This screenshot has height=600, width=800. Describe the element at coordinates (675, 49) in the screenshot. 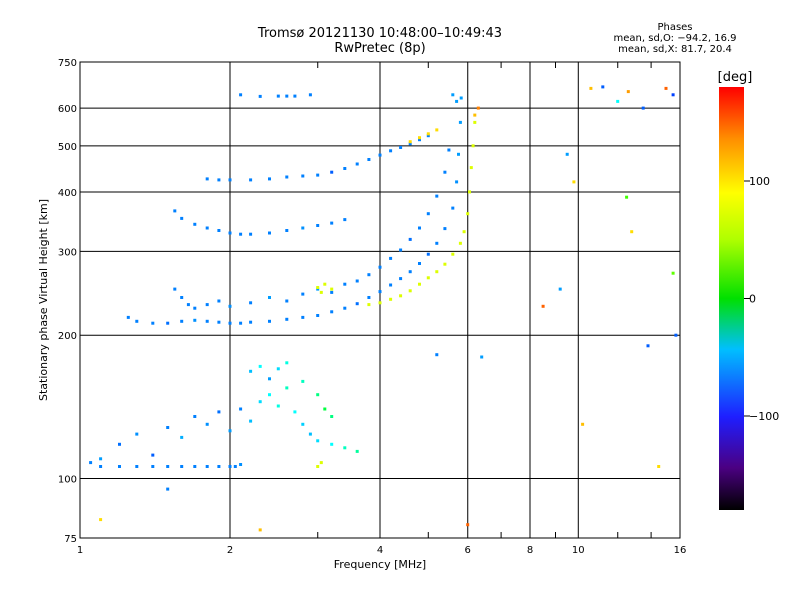

I see `phase-stats-x: mean, sd,X: 81.7, 20.4` at that location.